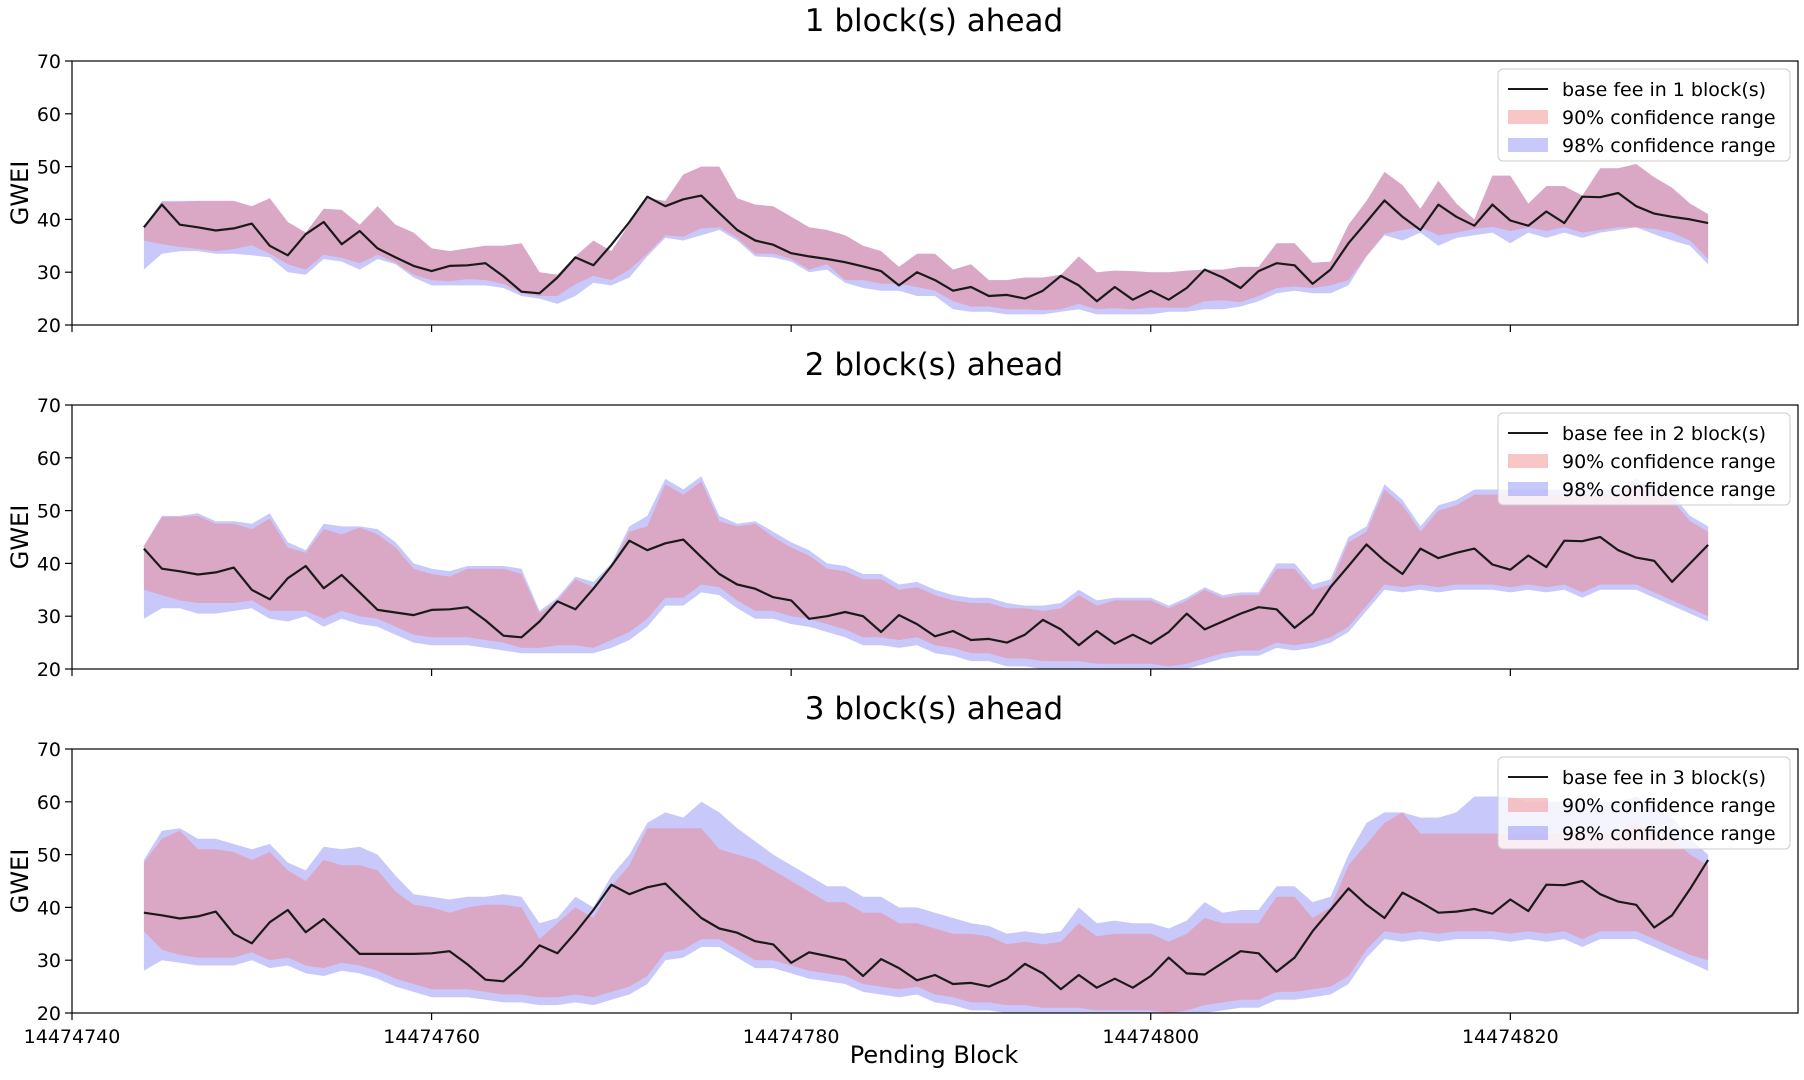  Describe the element at coordinates (934, 365) in the screenshot. I see `chart-title: 2 block(s) ahead` at that location.